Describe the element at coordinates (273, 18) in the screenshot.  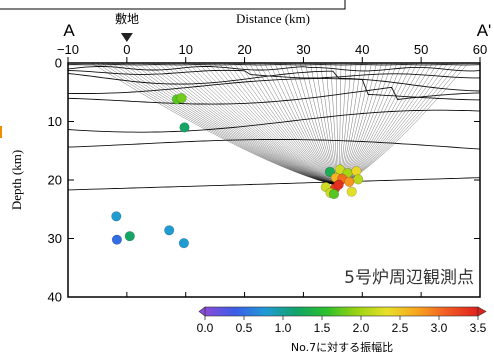
I see `x-axis-title: Distance (km)` at that location.